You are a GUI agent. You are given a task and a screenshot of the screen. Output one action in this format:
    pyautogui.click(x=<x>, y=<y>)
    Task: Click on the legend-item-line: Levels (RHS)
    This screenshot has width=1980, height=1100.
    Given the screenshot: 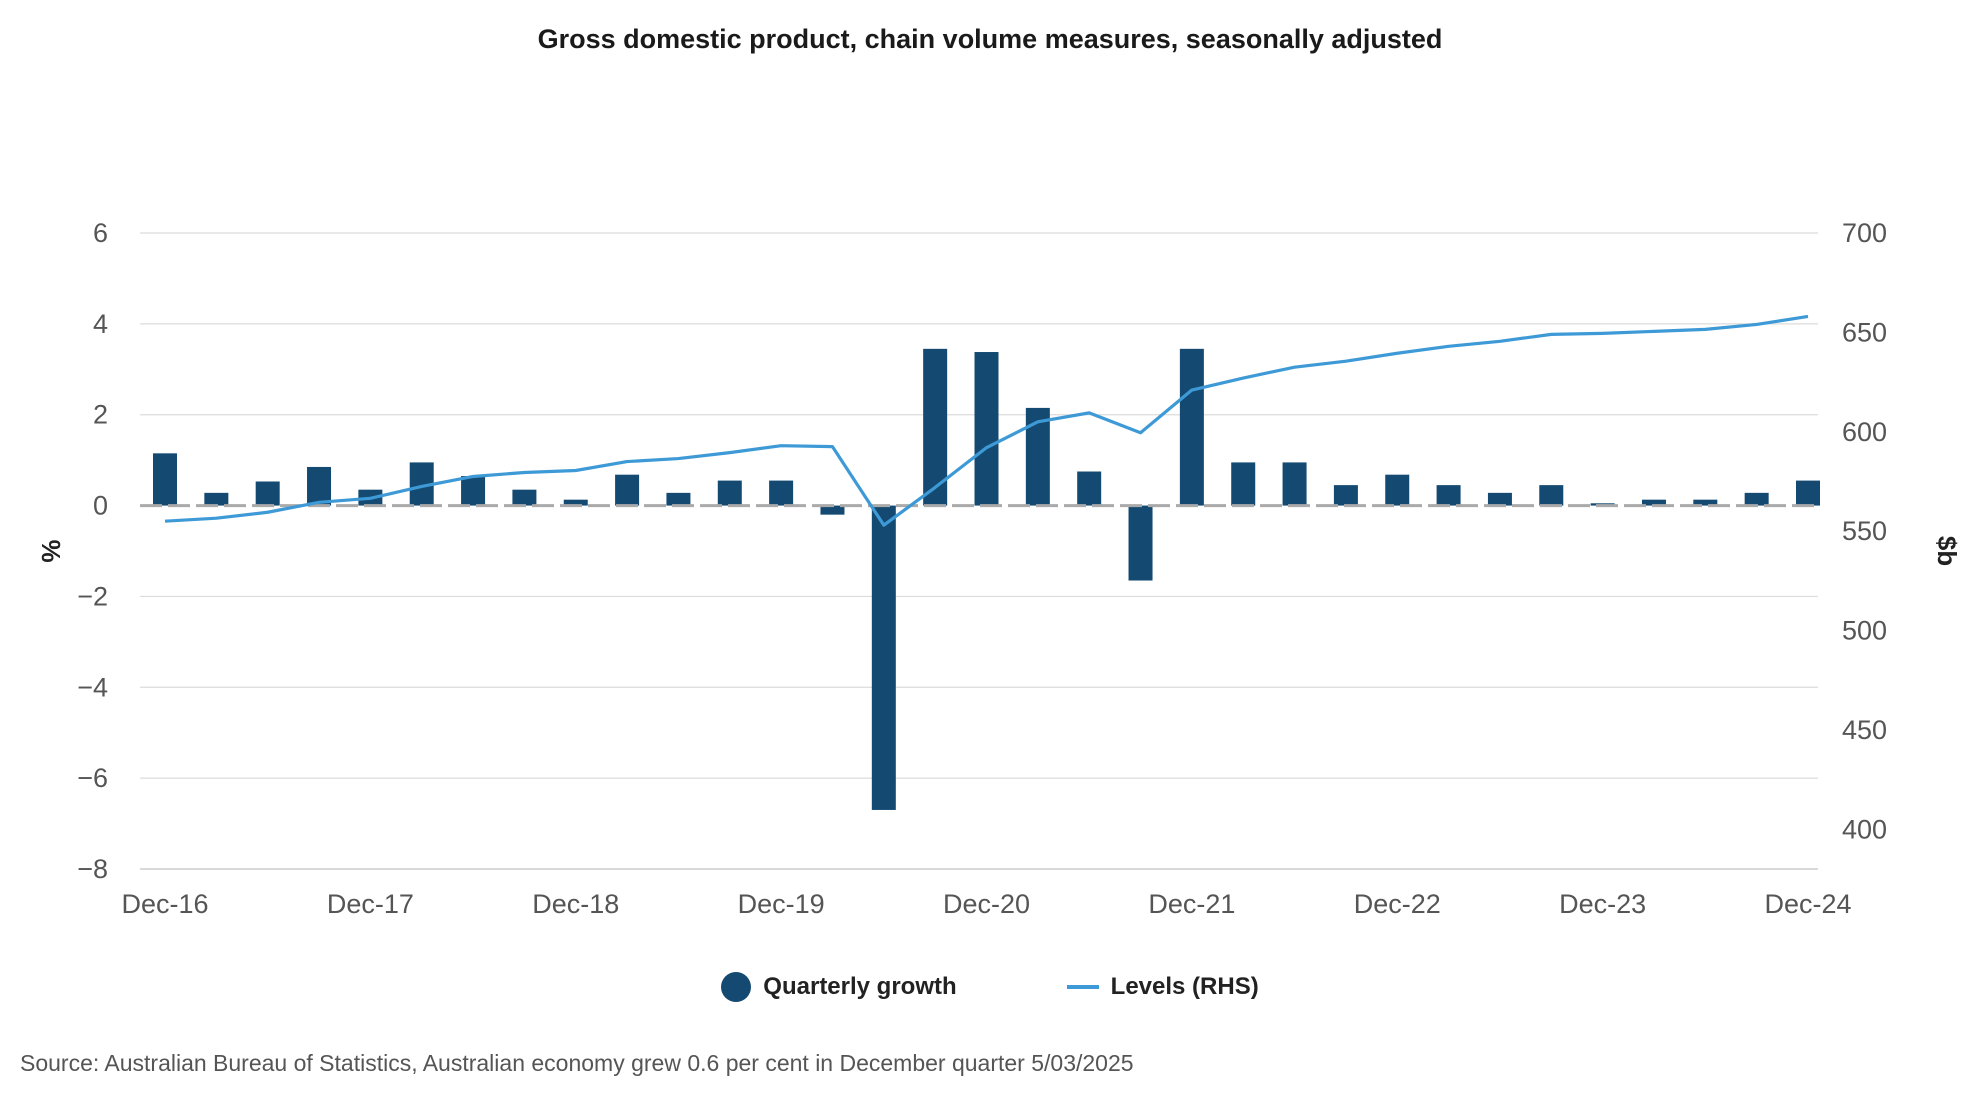 What is the action you would take?
    pyautogui.click(x=1162, y=987)
    